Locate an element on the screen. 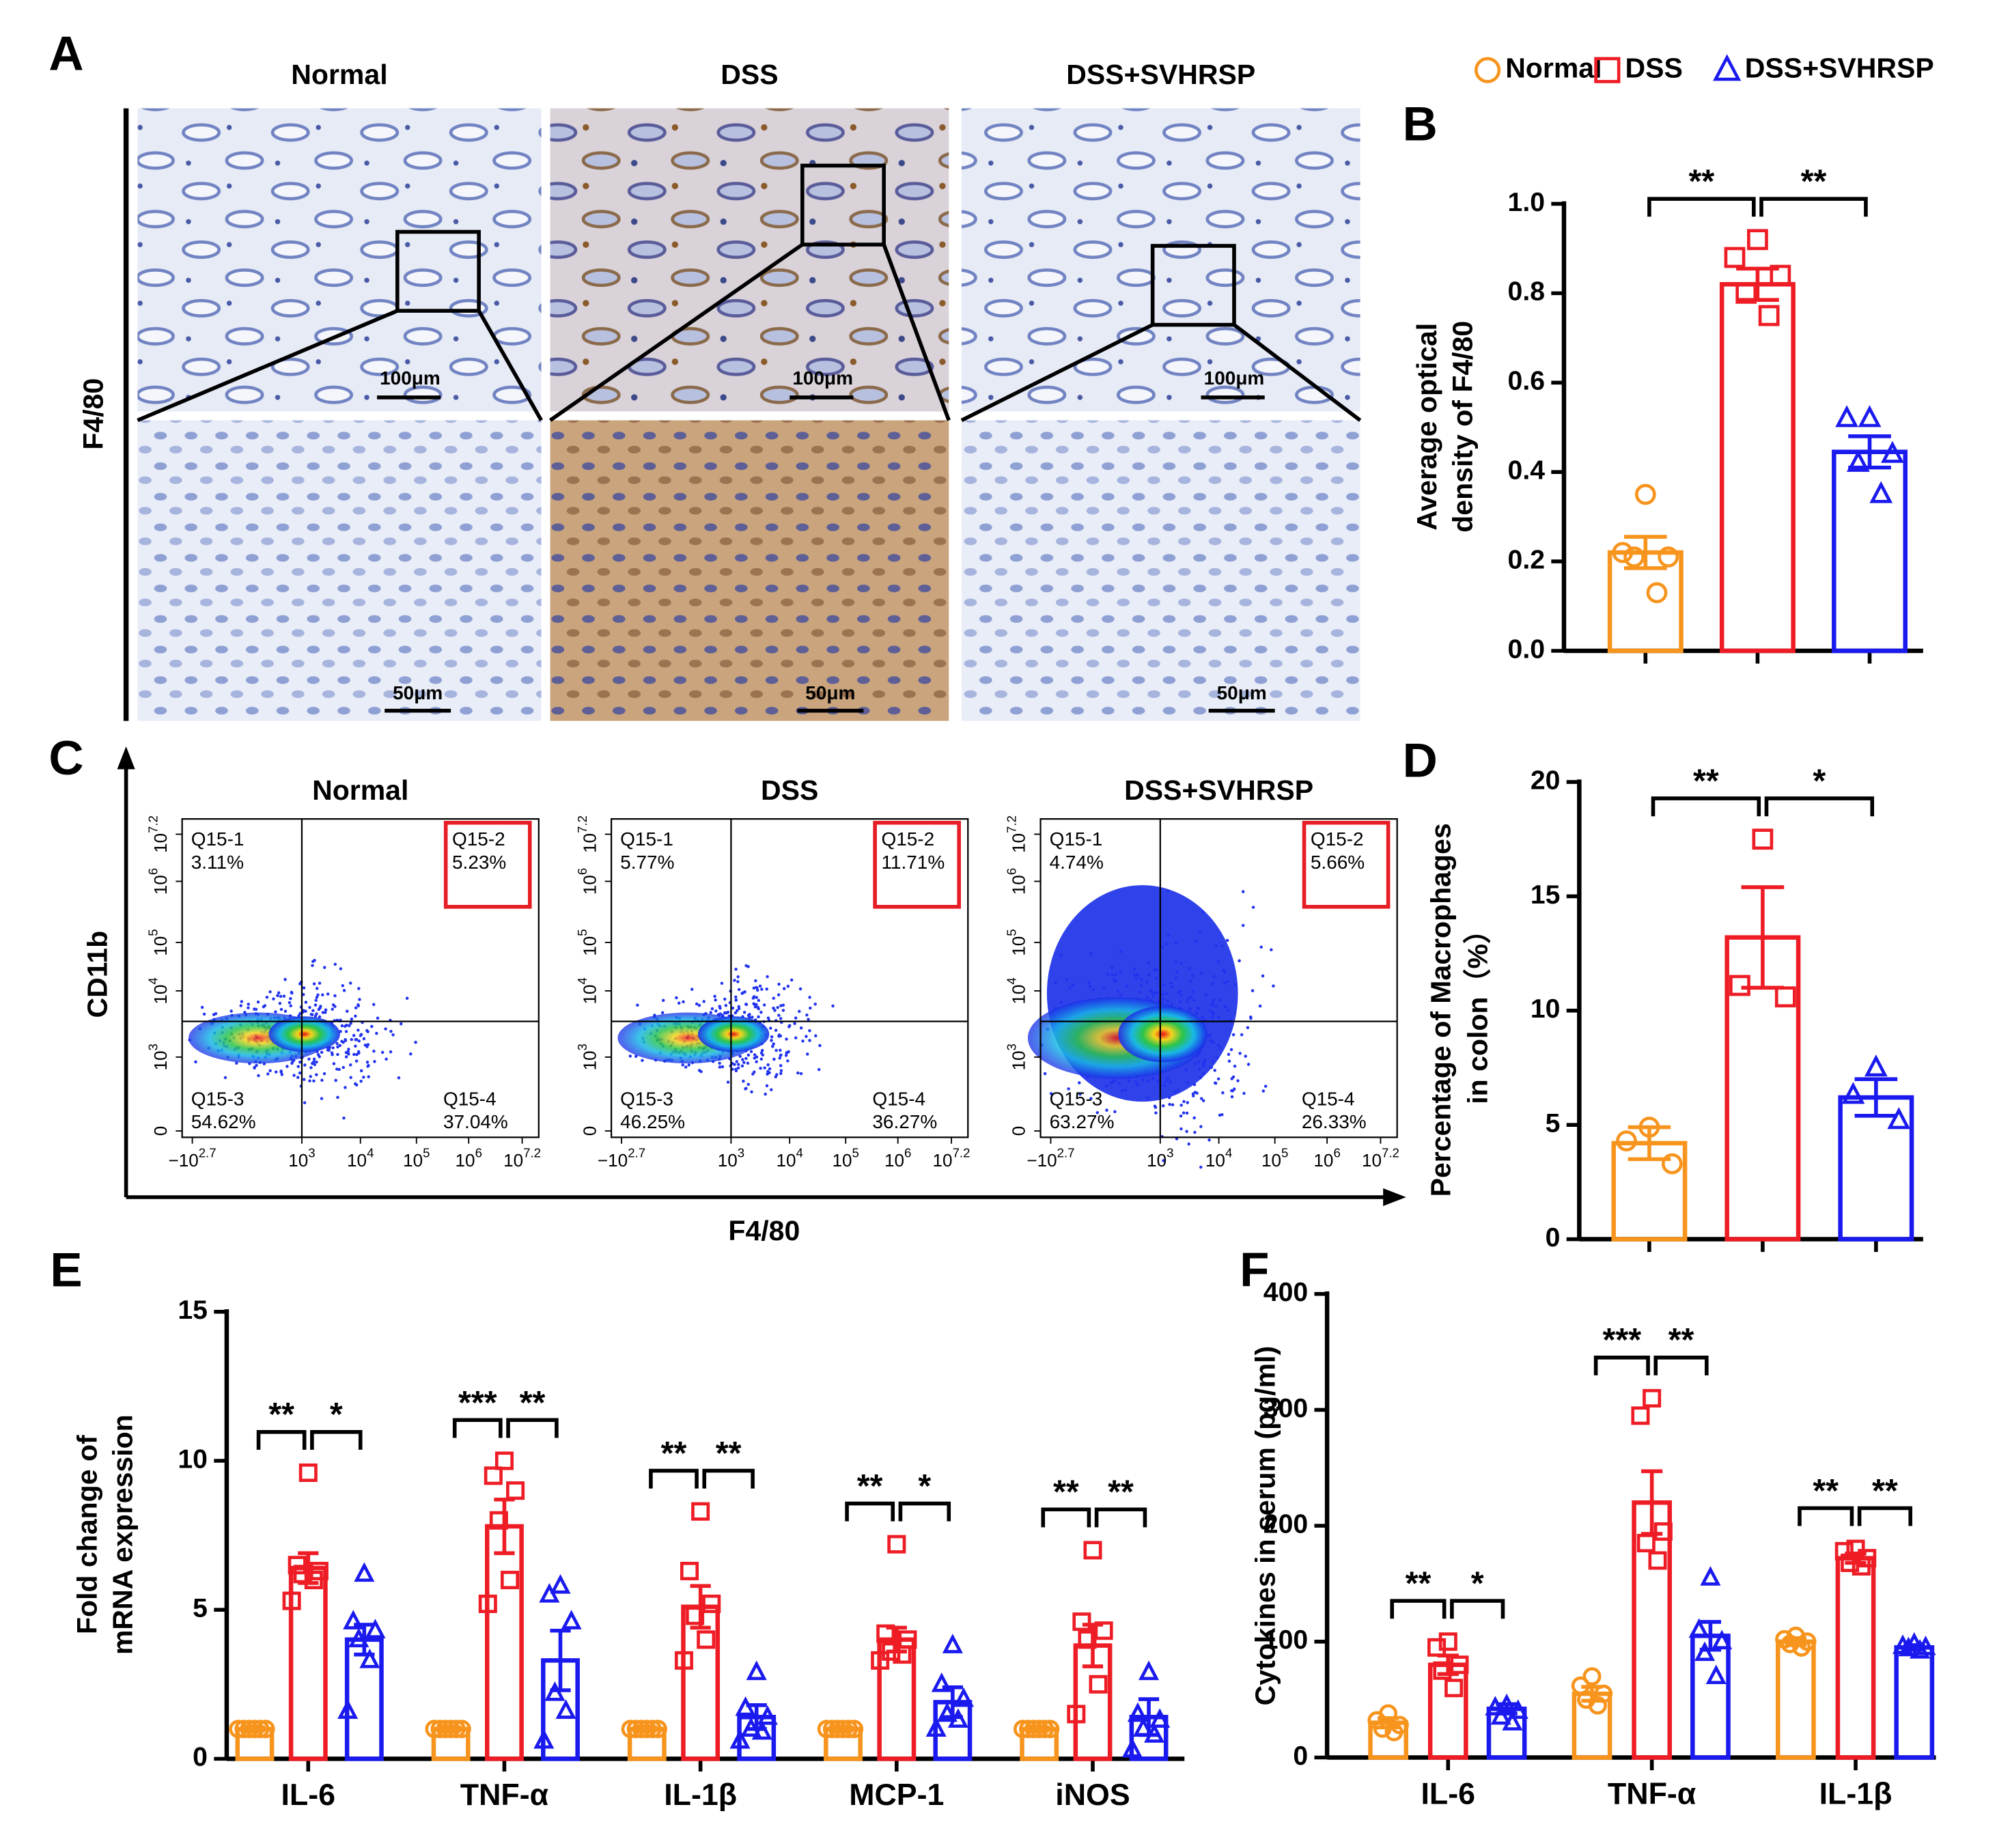  y-tick-label-sup: 4 is located at coordinates (153, 980).